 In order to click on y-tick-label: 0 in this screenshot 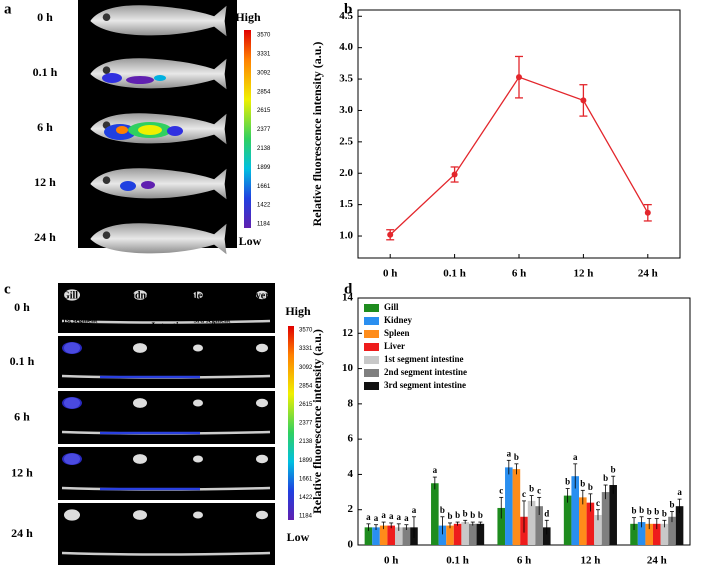, I will do `click(351, 545)`.